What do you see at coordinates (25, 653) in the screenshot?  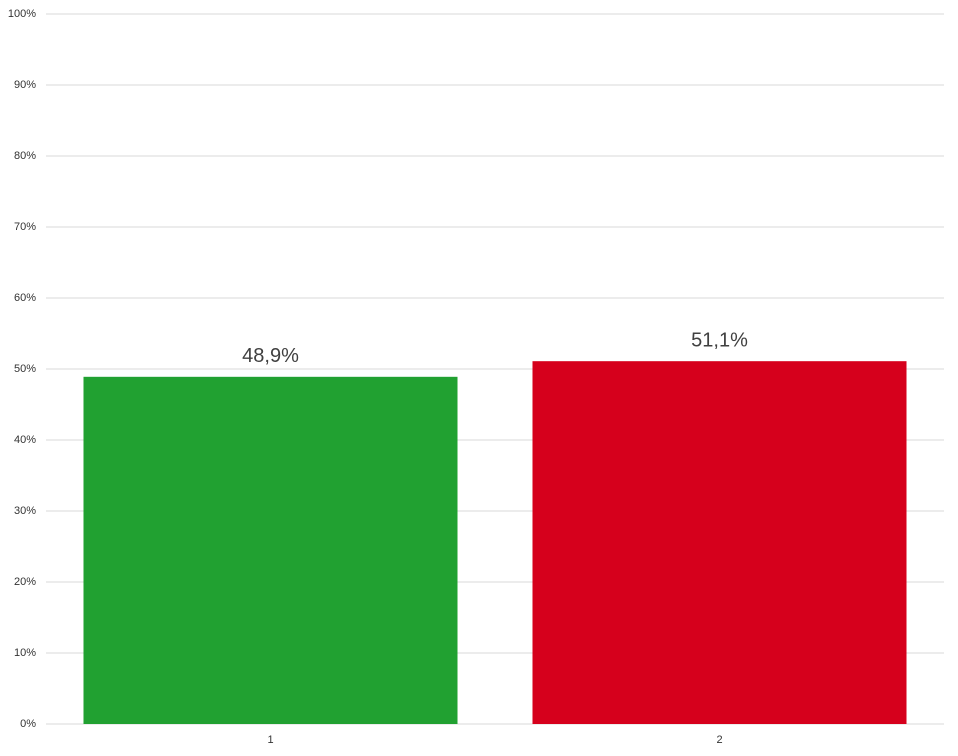 I see `y-tick-label: 10%` at bounding box center [25, 653].